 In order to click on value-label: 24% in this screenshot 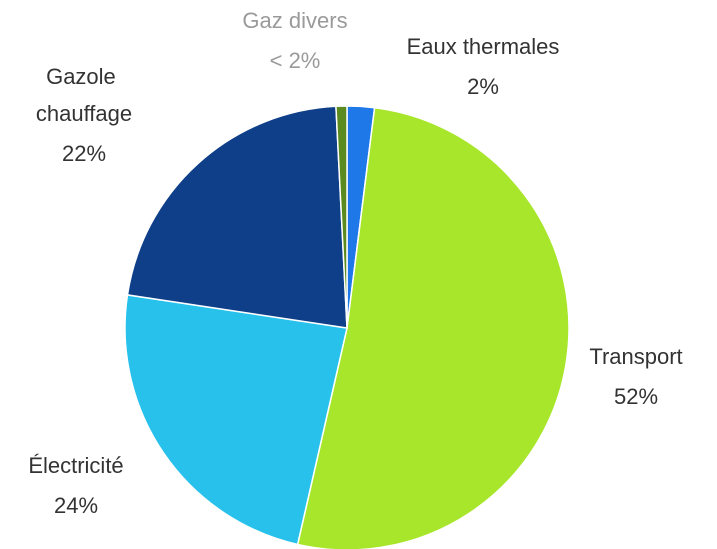, I will do `click(76, 505)`.